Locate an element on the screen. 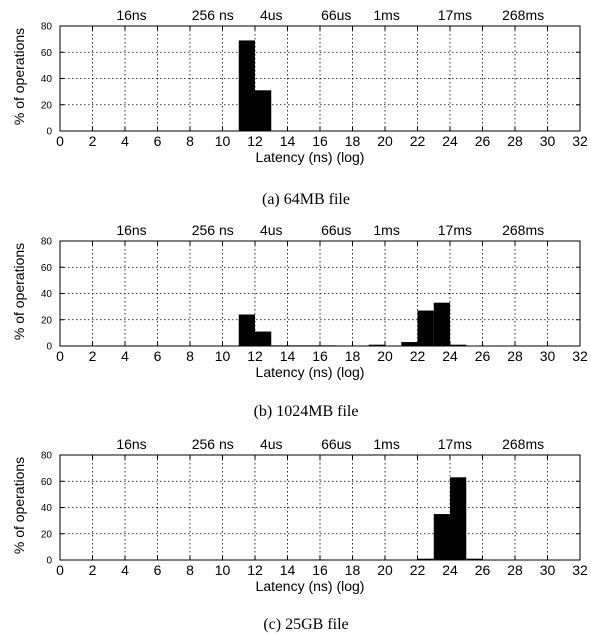 The image size is (591, 634). panel-caption: (c) 25GB file is located at coordinates (305, 624).